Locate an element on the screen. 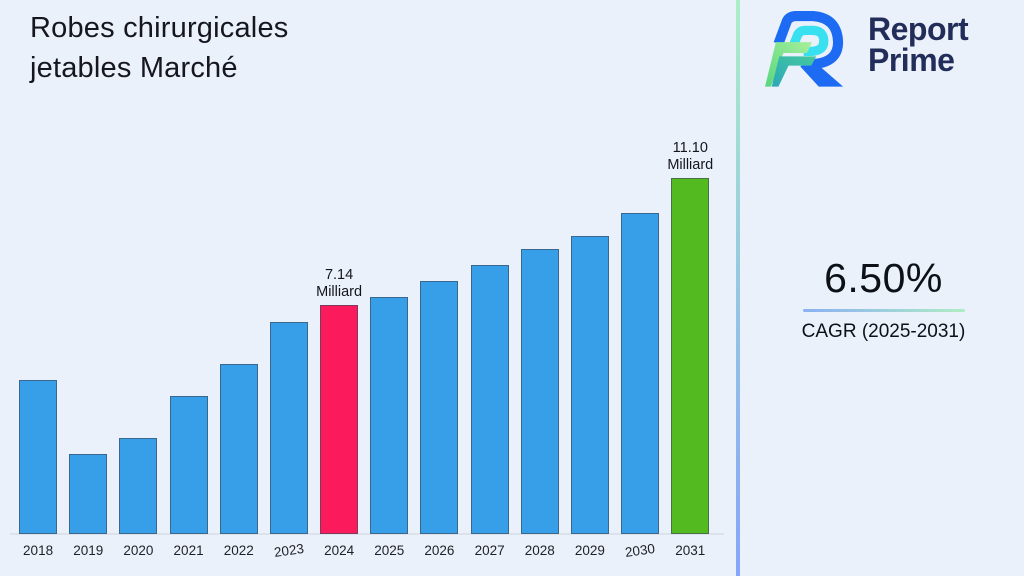  bar-2027 is located at coordinates (489, 399).